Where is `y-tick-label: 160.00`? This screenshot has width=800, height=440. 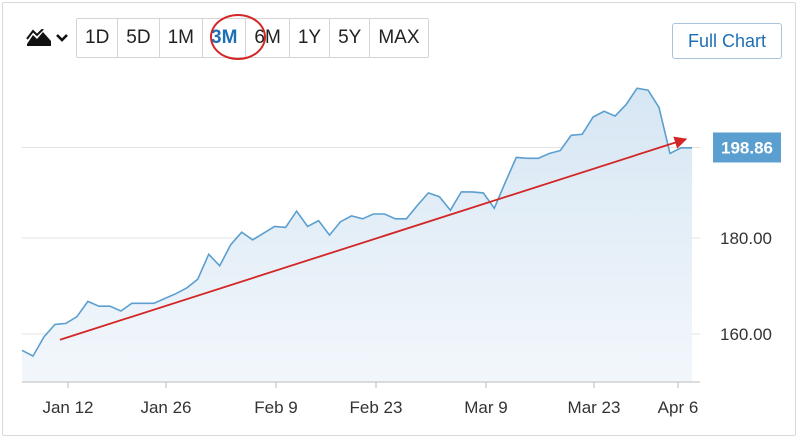
y-tick-label: 160.00 is located at coordinates (746, 334).